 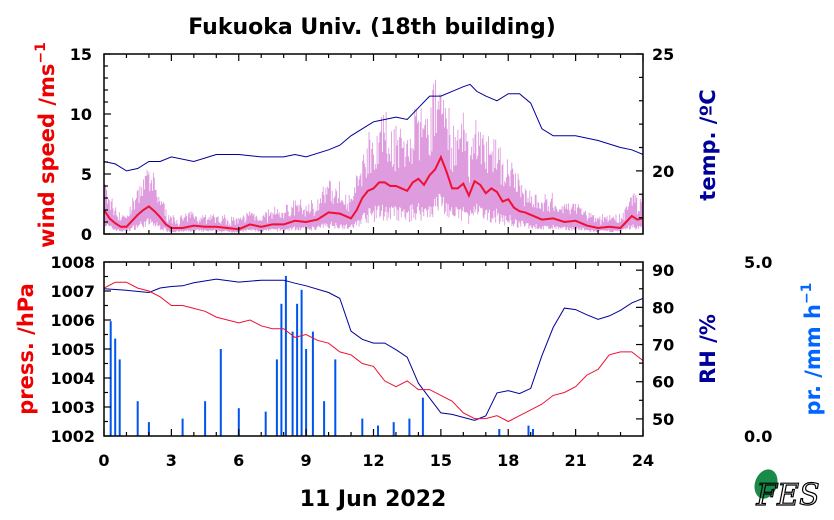 What do you see at coordinates (373, 127) in the screenshot?
I see `temperature-line` at bounding box center [373, 127].